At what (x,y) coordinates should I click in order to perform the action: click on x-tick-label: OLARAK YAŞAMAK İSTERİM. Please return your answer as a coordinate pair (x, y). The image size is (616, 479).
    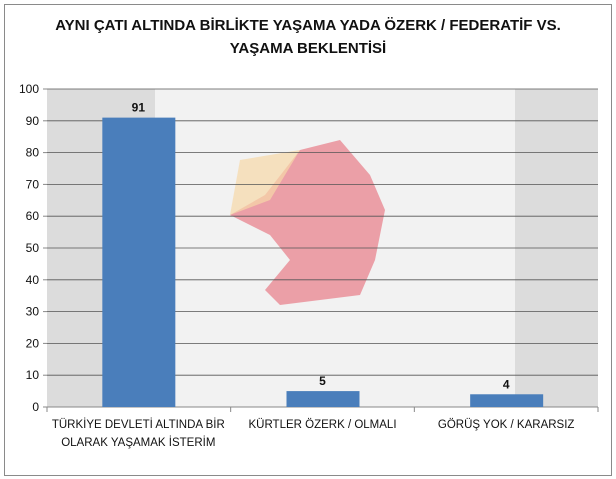
    Looking at the image, I should click on (138, 442).